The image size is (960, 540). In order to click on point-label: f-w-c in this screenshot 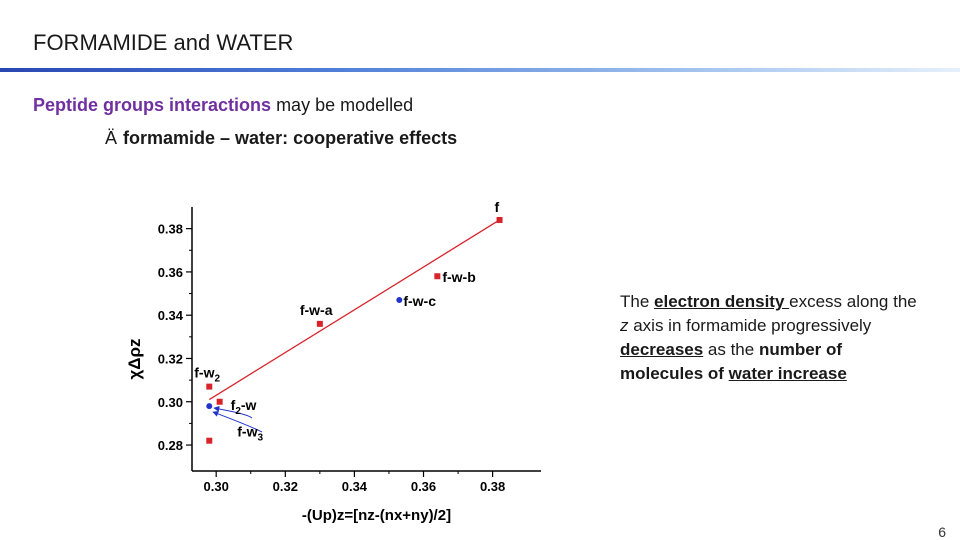, I will do `click(419, 301)`.